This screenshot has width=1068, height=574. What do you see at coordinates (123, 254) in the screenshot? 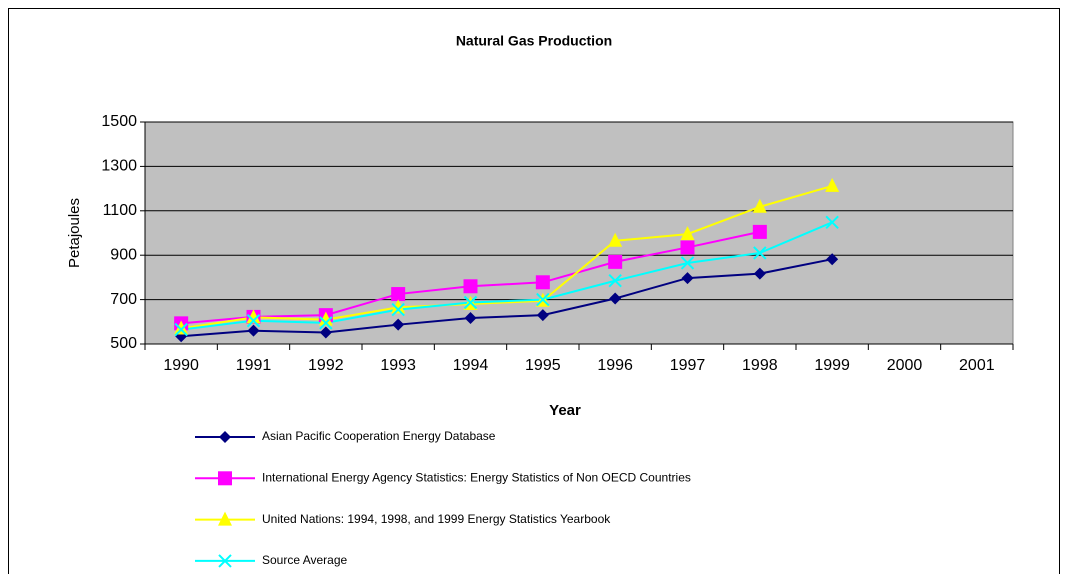
I see `y-tick-label: 900` at bounding box center [123, 254].